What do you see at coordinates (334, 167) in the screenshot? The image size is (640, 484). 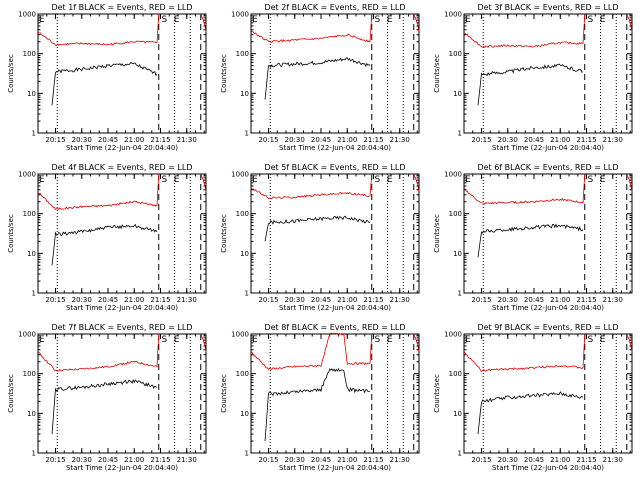 I see `panel-title: Det 5f BLACK = Events, RED = LLD` at bounding box center [334, 167].